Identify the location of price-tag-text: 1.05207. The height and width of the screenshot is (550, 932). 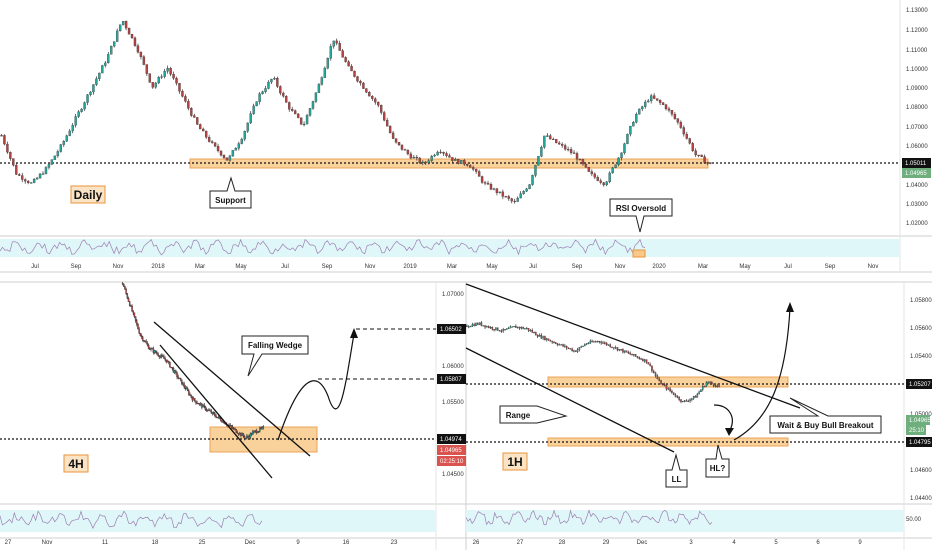
(920, 385).